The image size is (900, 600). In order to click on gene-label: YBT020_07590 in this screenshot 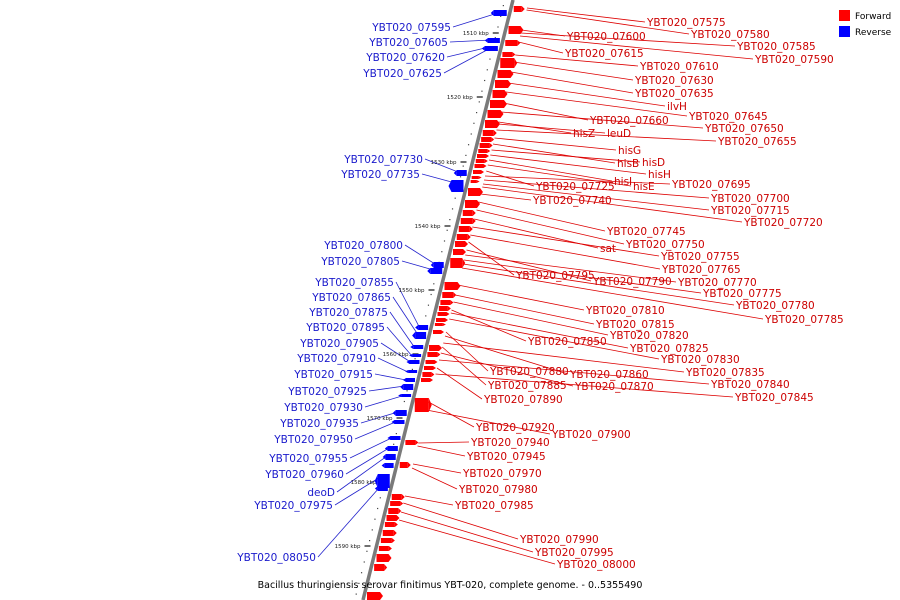, I will do `click(794, 60)`.